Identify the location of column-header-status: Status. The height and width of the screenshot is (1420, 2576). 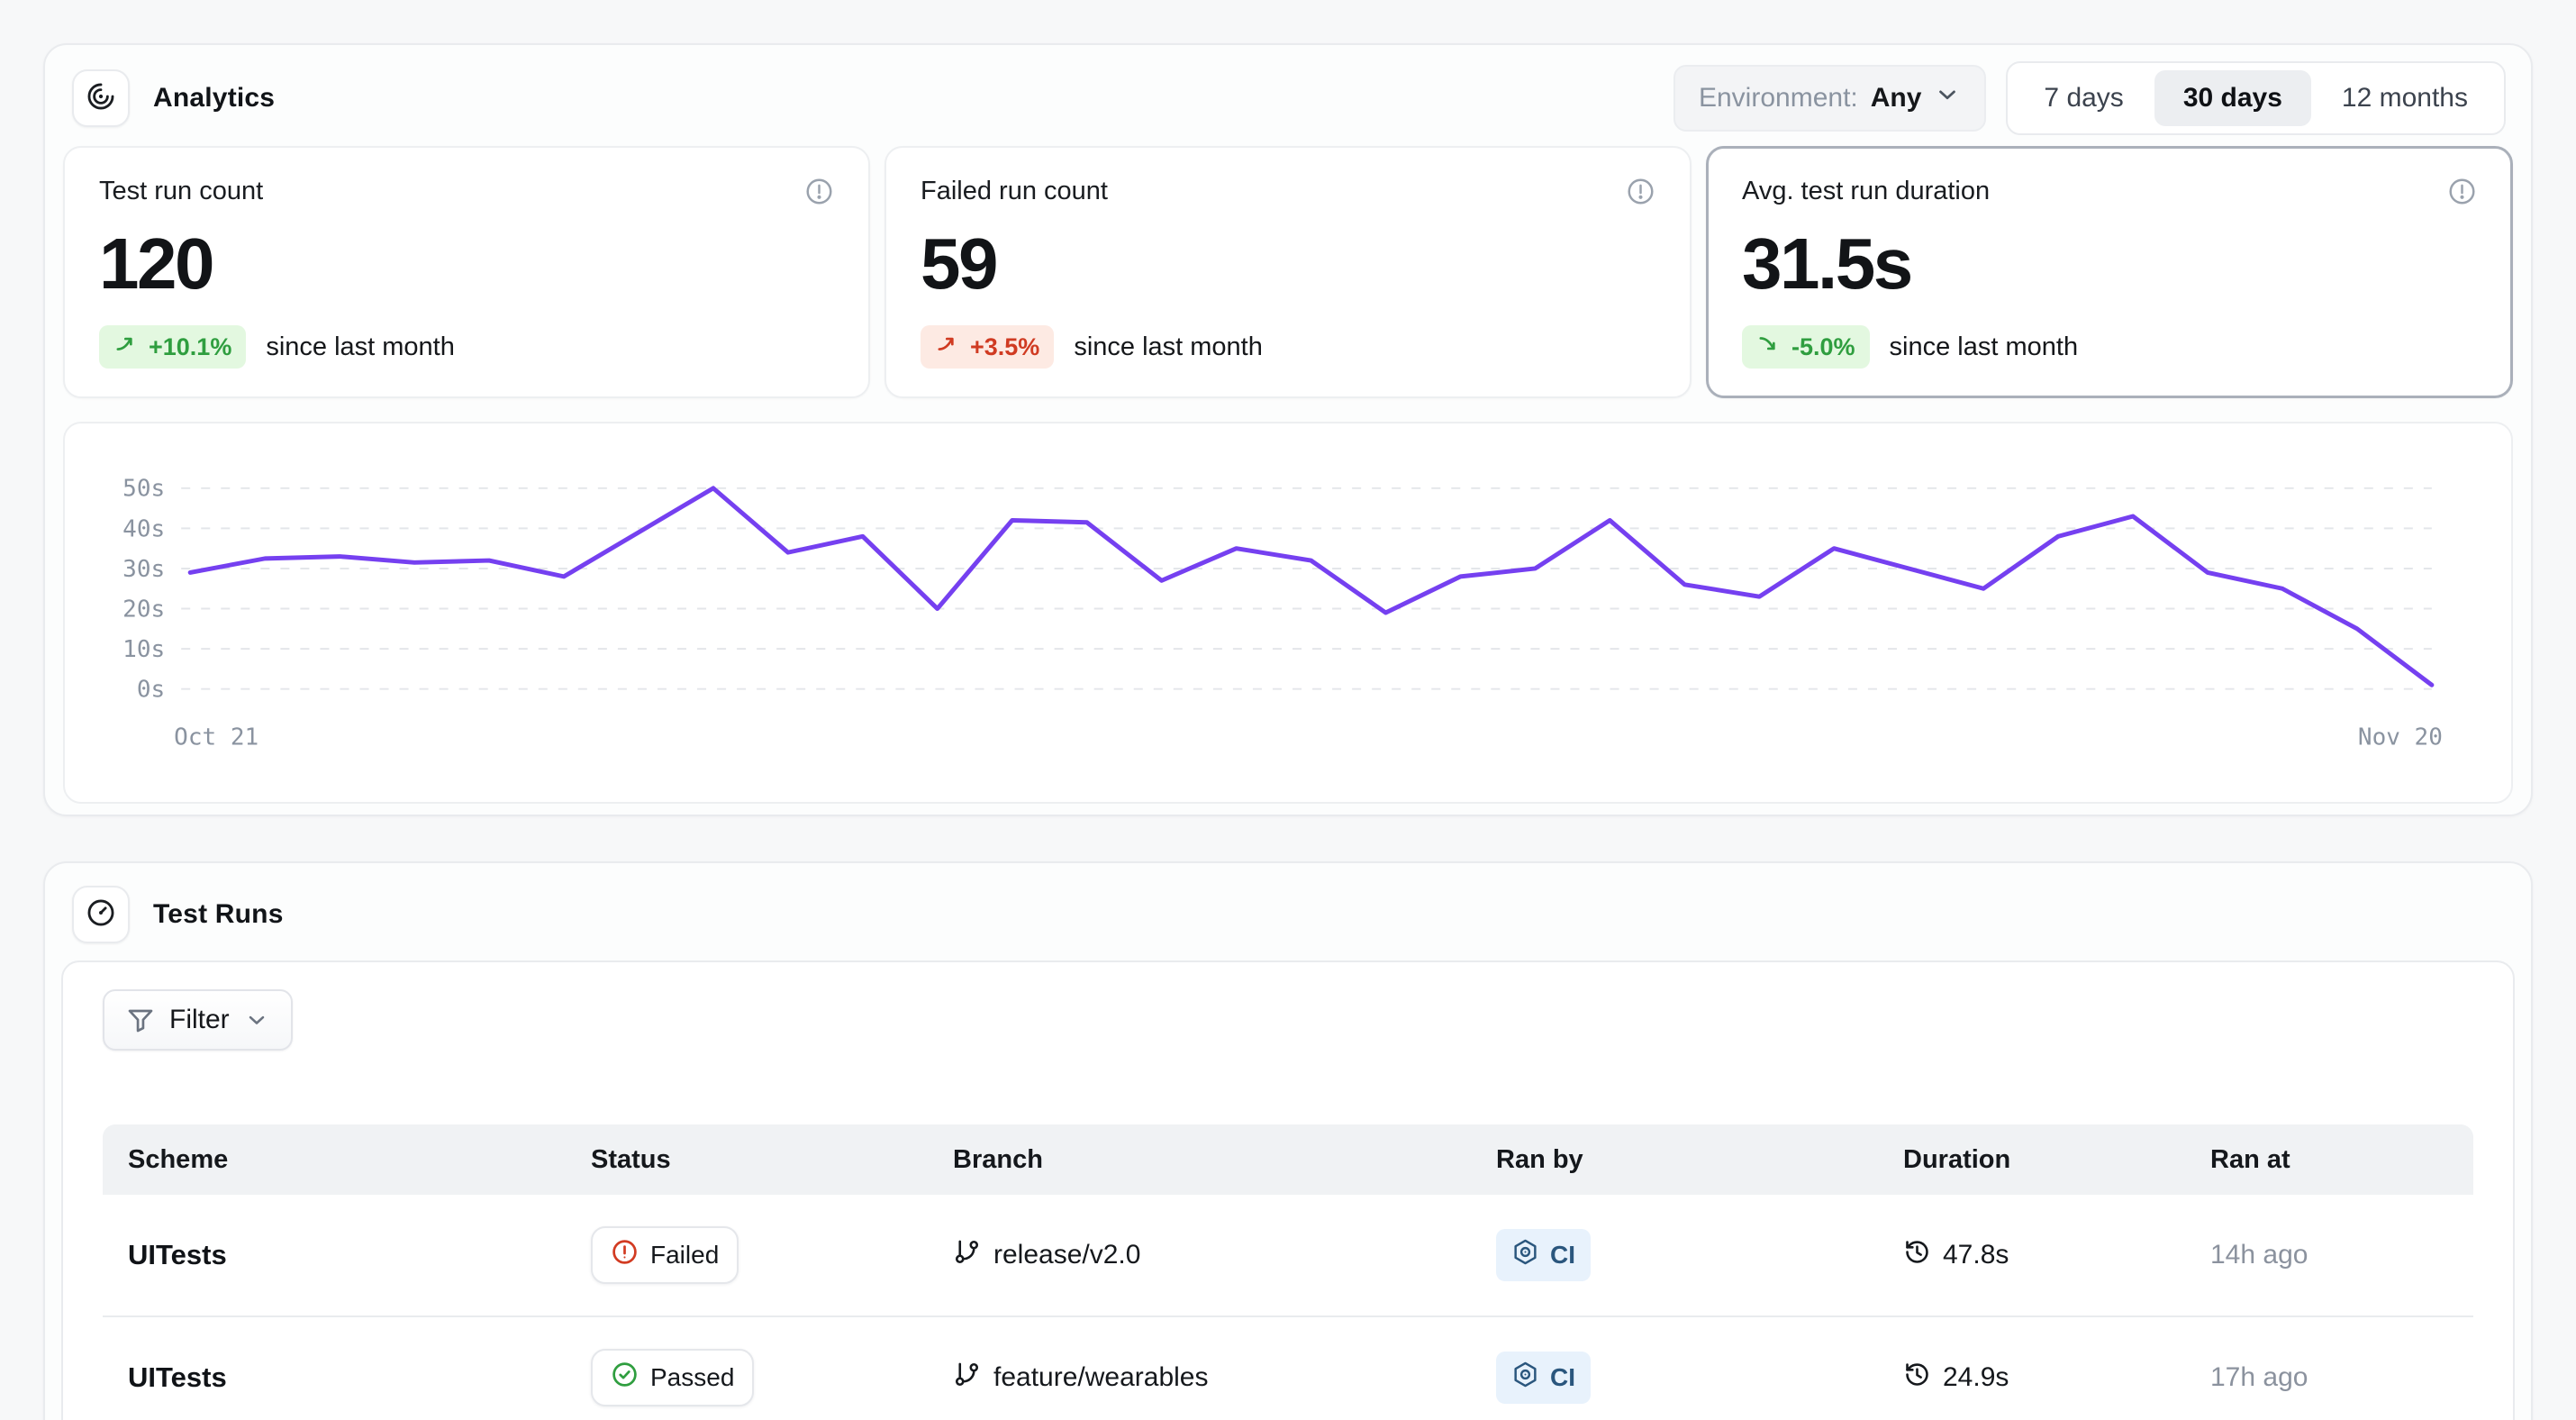
(631, 1159).